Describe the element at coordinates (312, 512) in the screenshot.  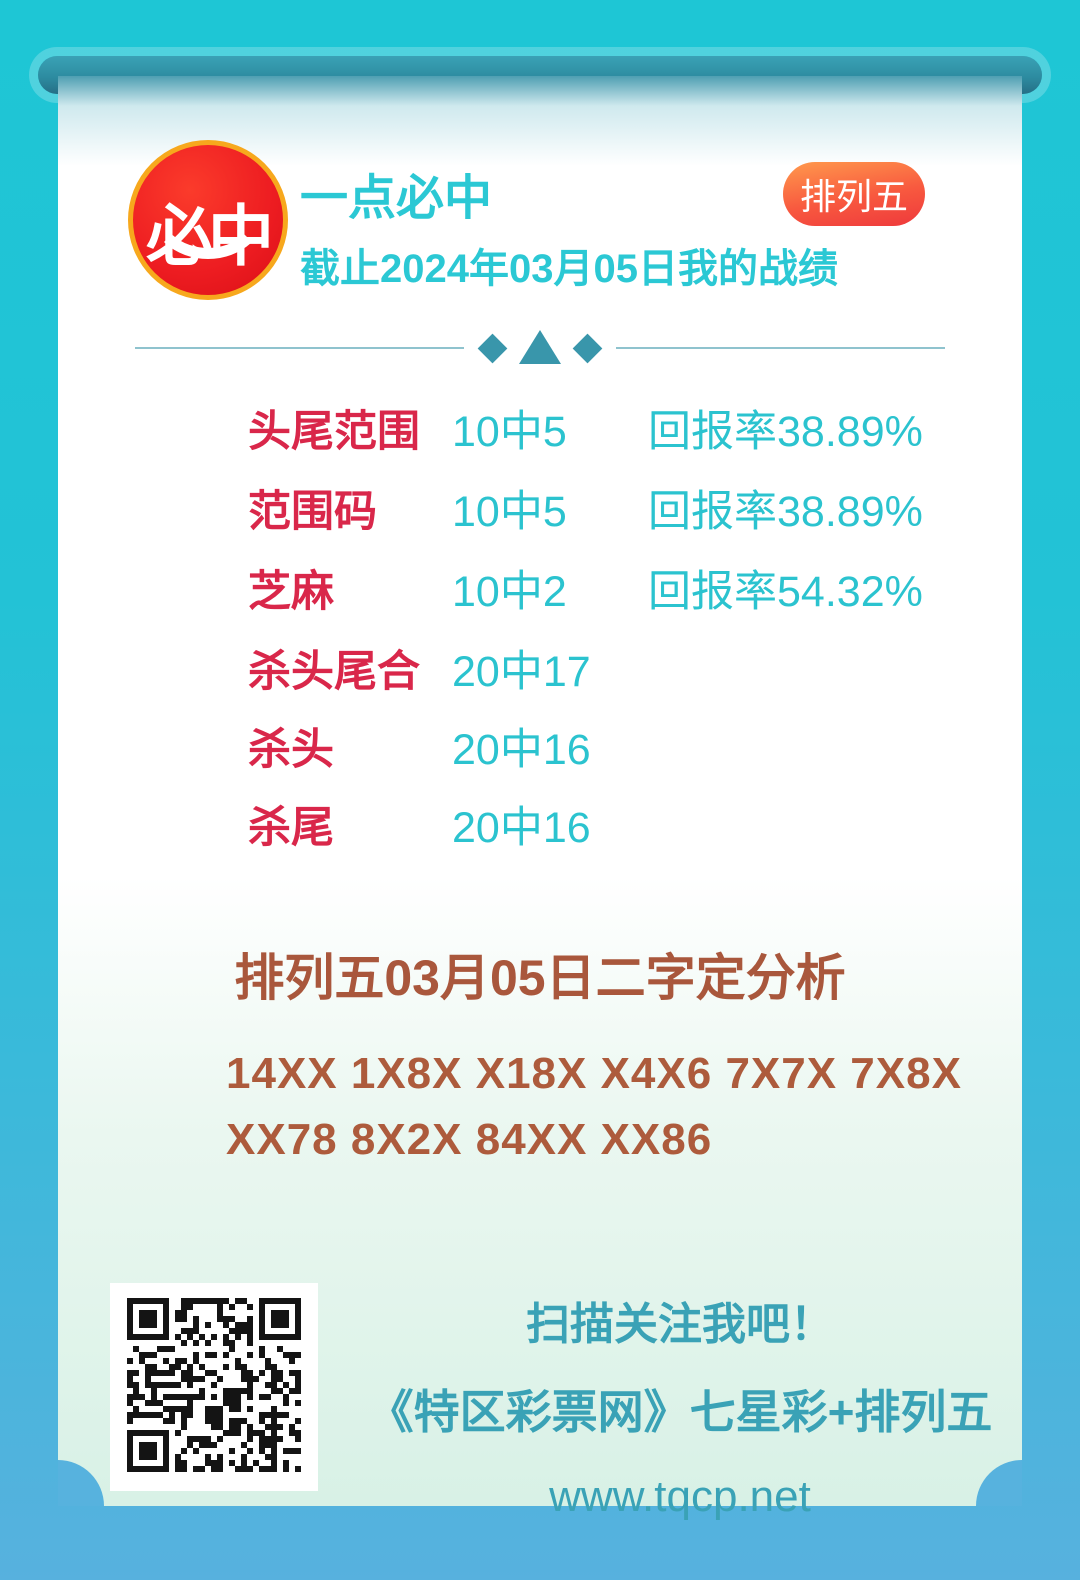
I see `stat-label: 范围码` at that location.